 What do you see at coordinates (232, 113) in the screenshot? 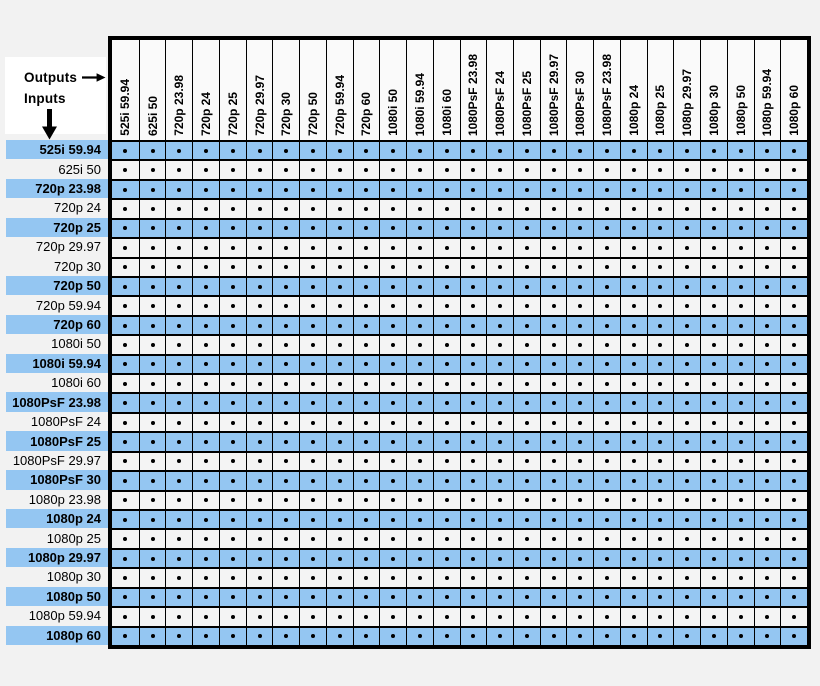
I see `column-header-label: 720p 25` at bounding box center [232, 113].